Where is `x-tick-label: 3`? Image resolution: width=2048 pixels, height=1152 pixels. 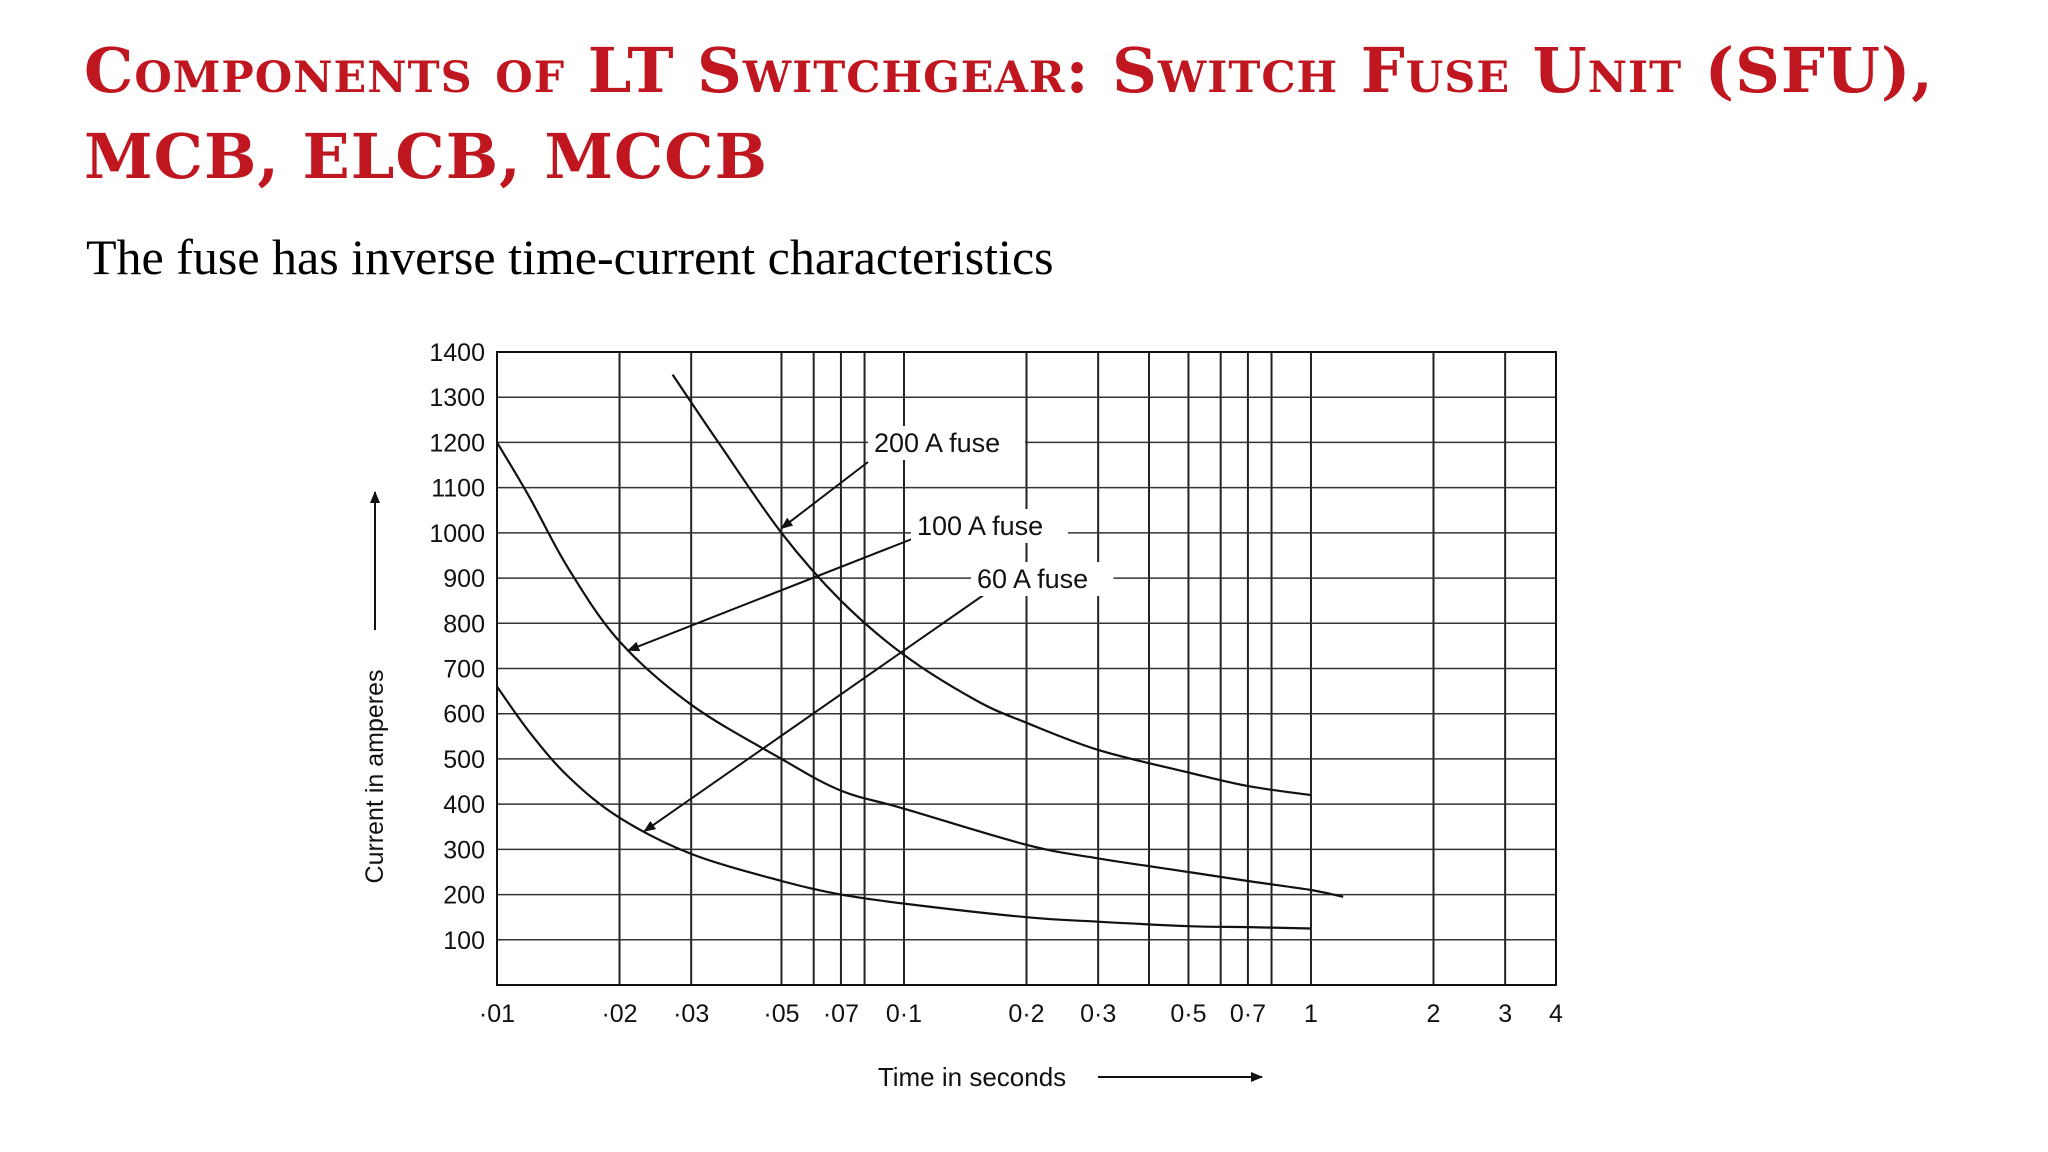
x-tick-label: 3 is located at coordinates (1505, 1014).